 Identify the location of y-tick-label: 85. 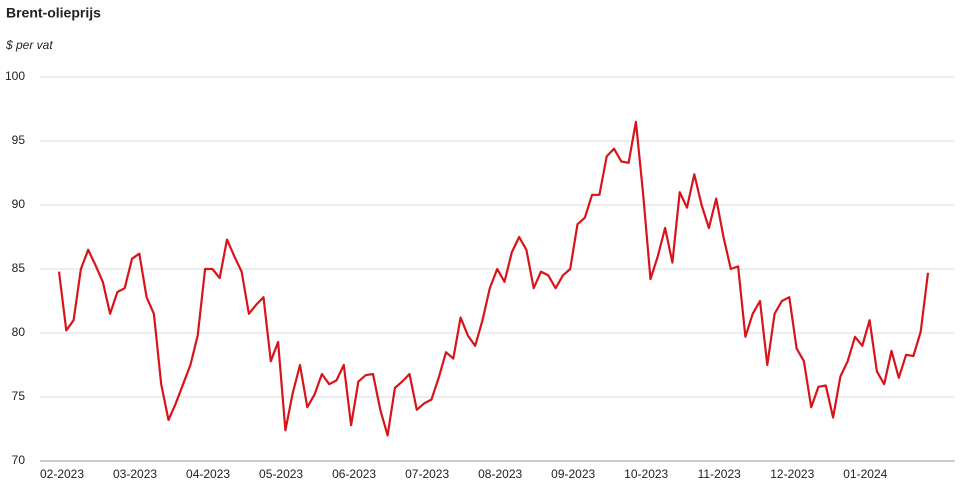
(19, 268).